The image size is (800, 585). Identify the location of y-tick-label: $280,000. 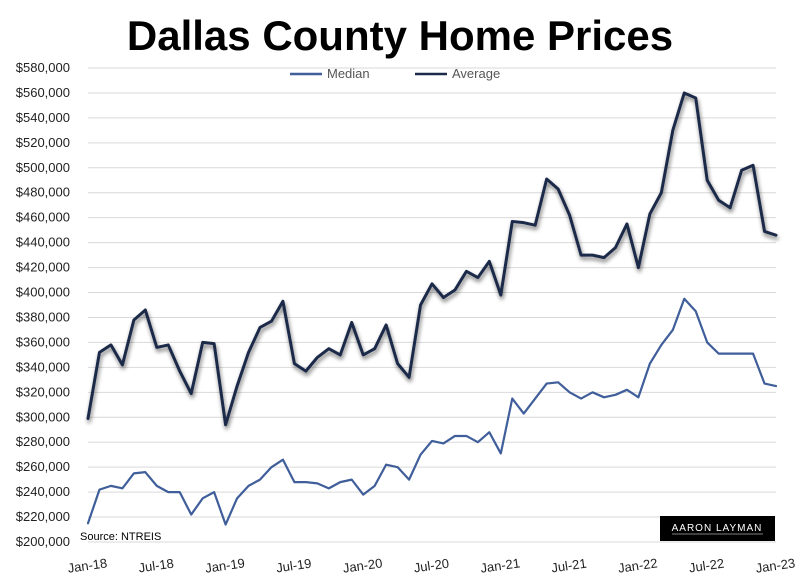
(43, 441).